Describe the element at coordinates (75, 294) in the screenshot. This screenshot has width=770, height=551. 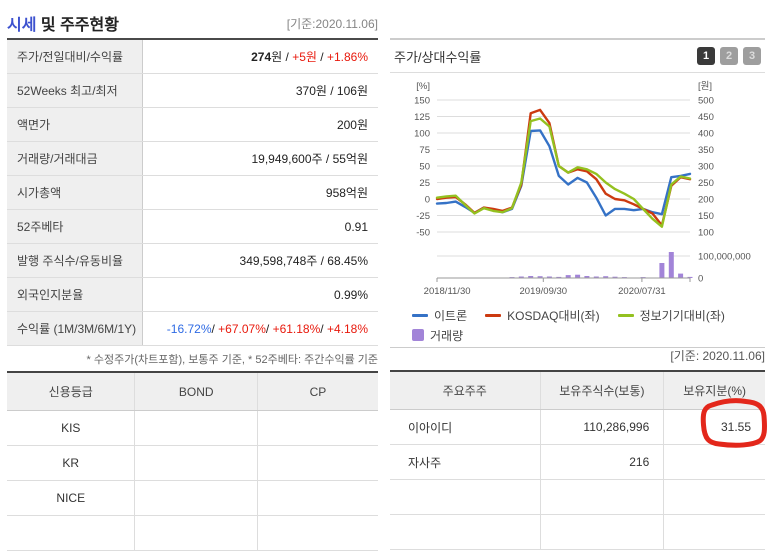
I see `row-label: 외국인지분율` at that location.